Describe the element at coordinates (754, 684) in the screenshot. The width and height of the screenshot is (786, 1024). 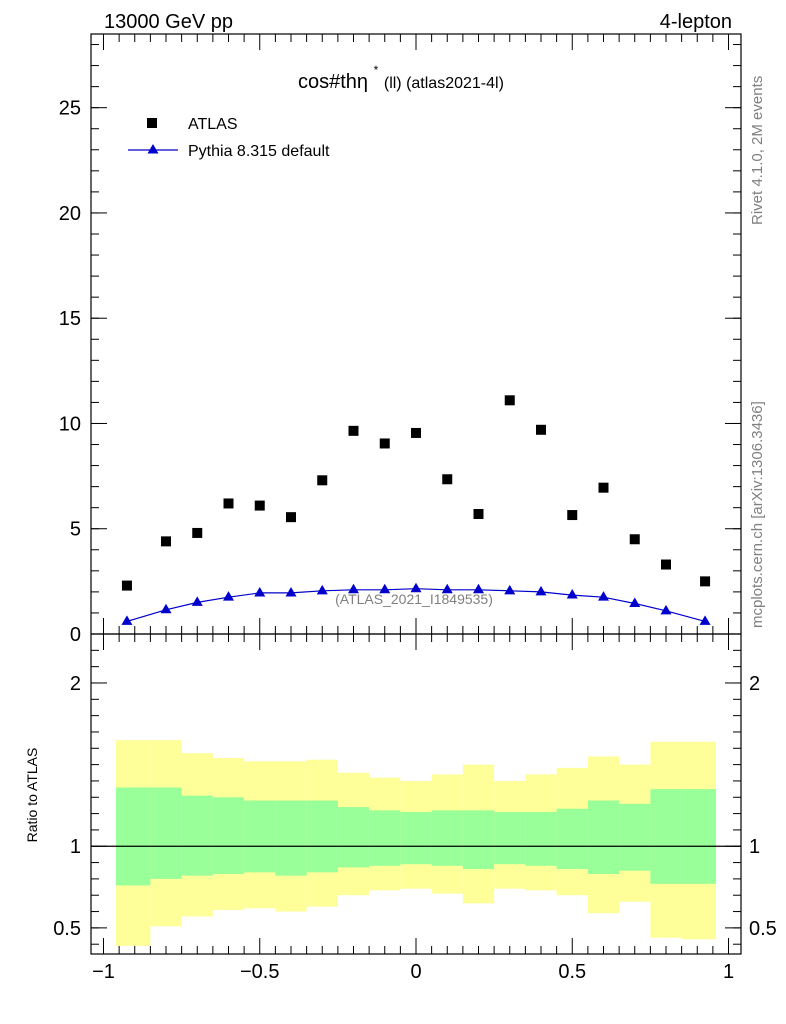
I see `y-tick-label-right: 2` at that location.